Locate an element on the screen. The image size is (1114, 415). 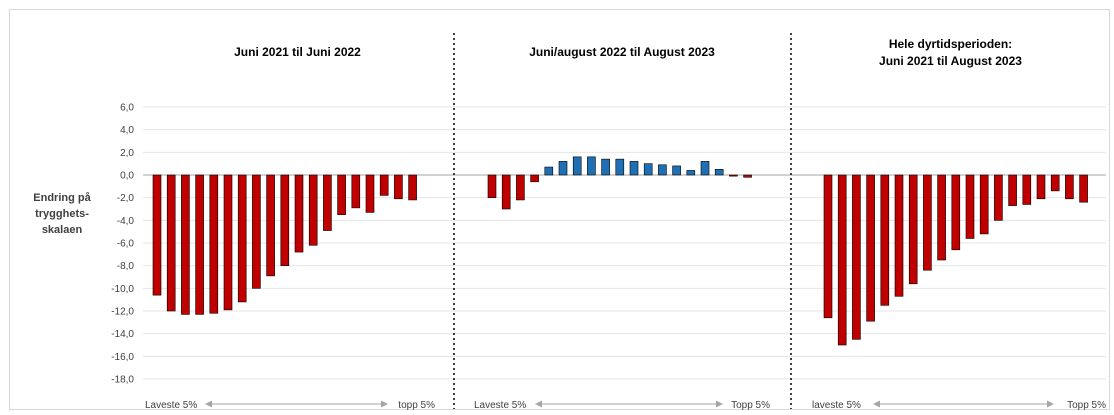
y-tick-label: -18,0 is located at coordinates (122, 380).